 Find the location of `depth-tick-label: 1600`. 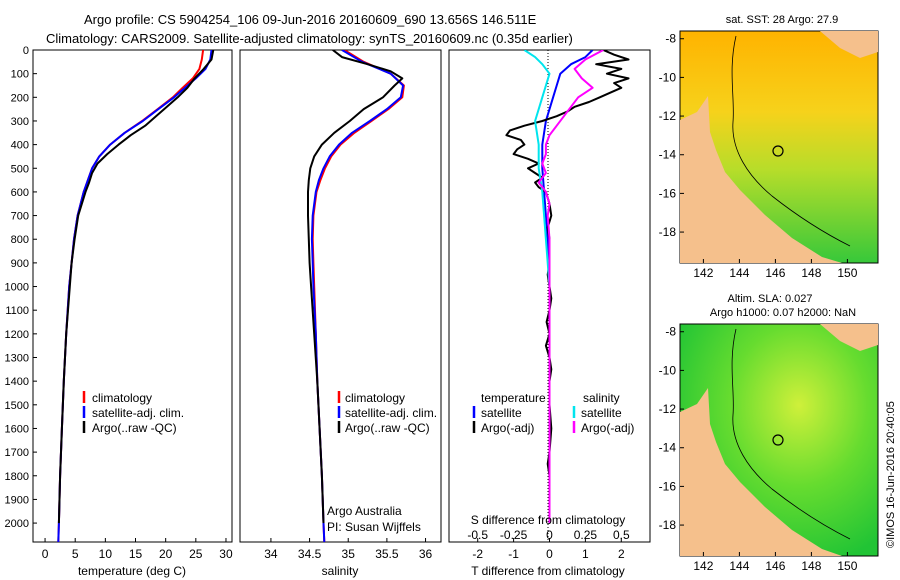

depth-tick-label: 1600 is located at coordinates (17, 429).